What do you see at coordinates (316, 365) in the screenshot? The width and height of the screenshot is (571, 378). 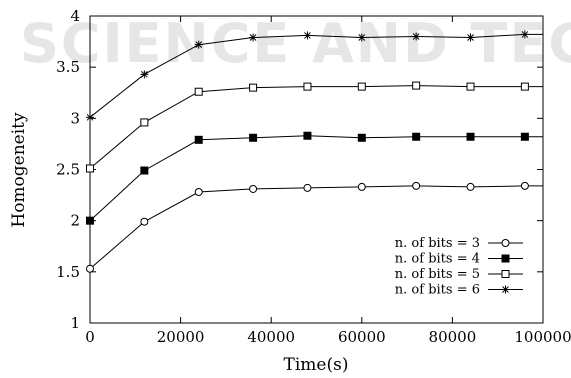 I see `x-axis-title: Time(s)` at bounding box center [316, 365].